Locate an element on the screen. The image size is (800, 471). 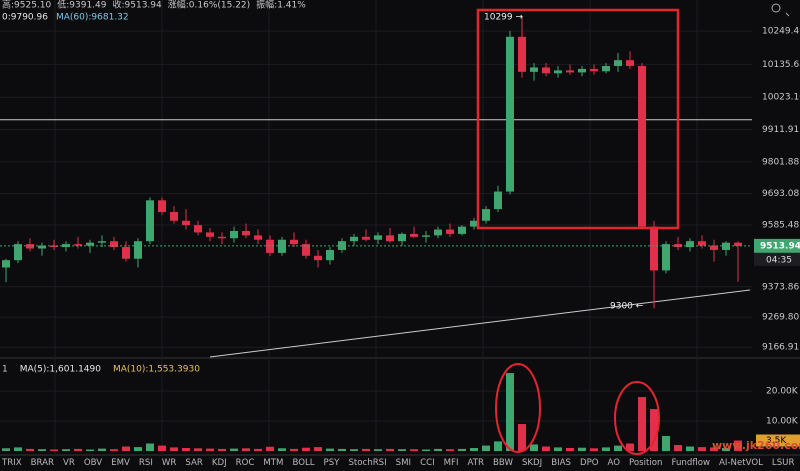
countdown-badge is located at coordinates (777, 259).